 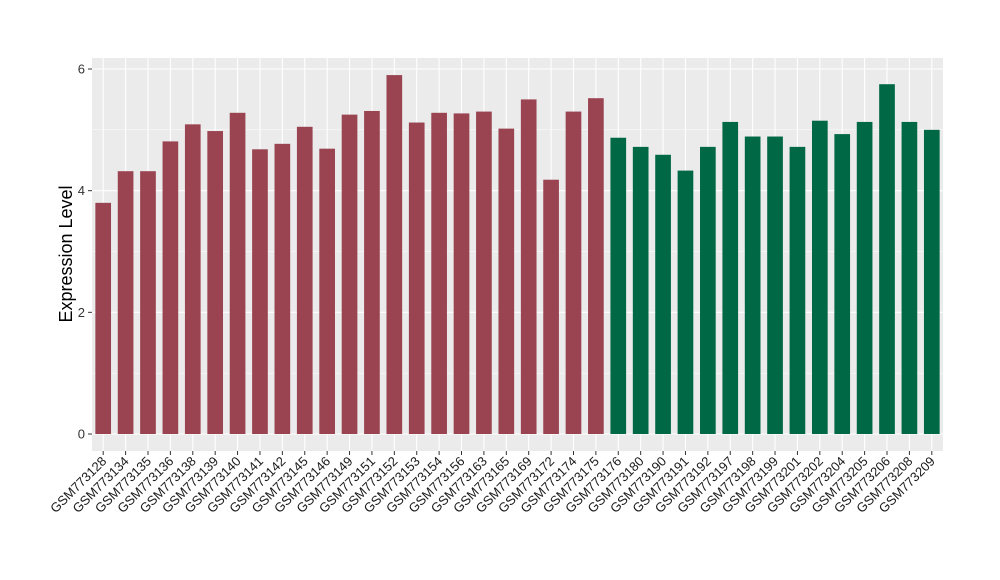 What do you see at coordinates (819, 277) in the screenshot?
I see `bar-GSM773202` at bounding box center [819, 277].